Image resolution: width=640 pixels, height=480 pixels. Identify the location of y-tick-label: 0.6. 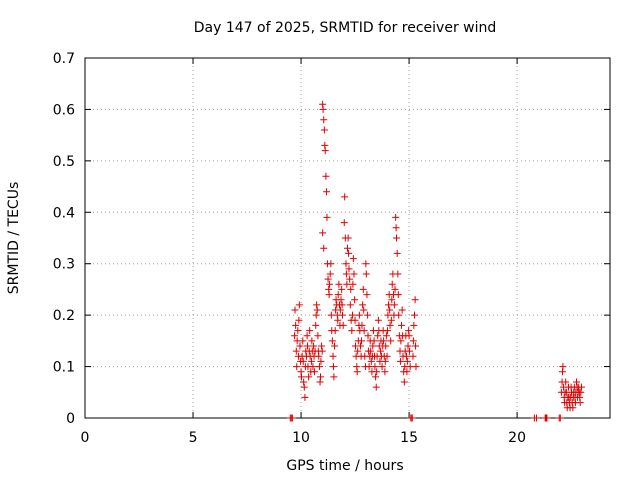
(64, 110).